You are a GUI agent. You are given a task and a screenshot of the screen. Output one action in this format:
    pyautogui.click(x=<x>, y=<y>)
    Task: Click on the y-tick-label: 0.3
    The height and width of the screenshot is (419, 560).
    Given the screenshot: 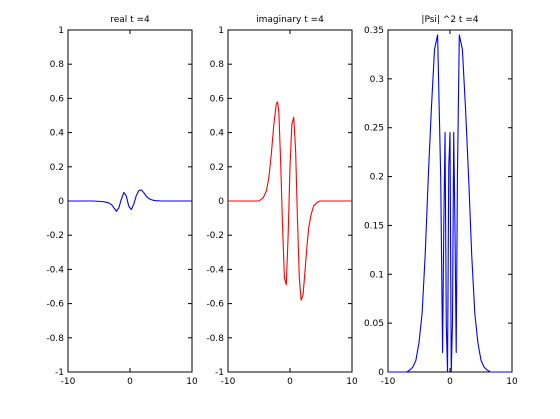 What is the action you would take?
    pyautogui.click(x=377, y=80)
    